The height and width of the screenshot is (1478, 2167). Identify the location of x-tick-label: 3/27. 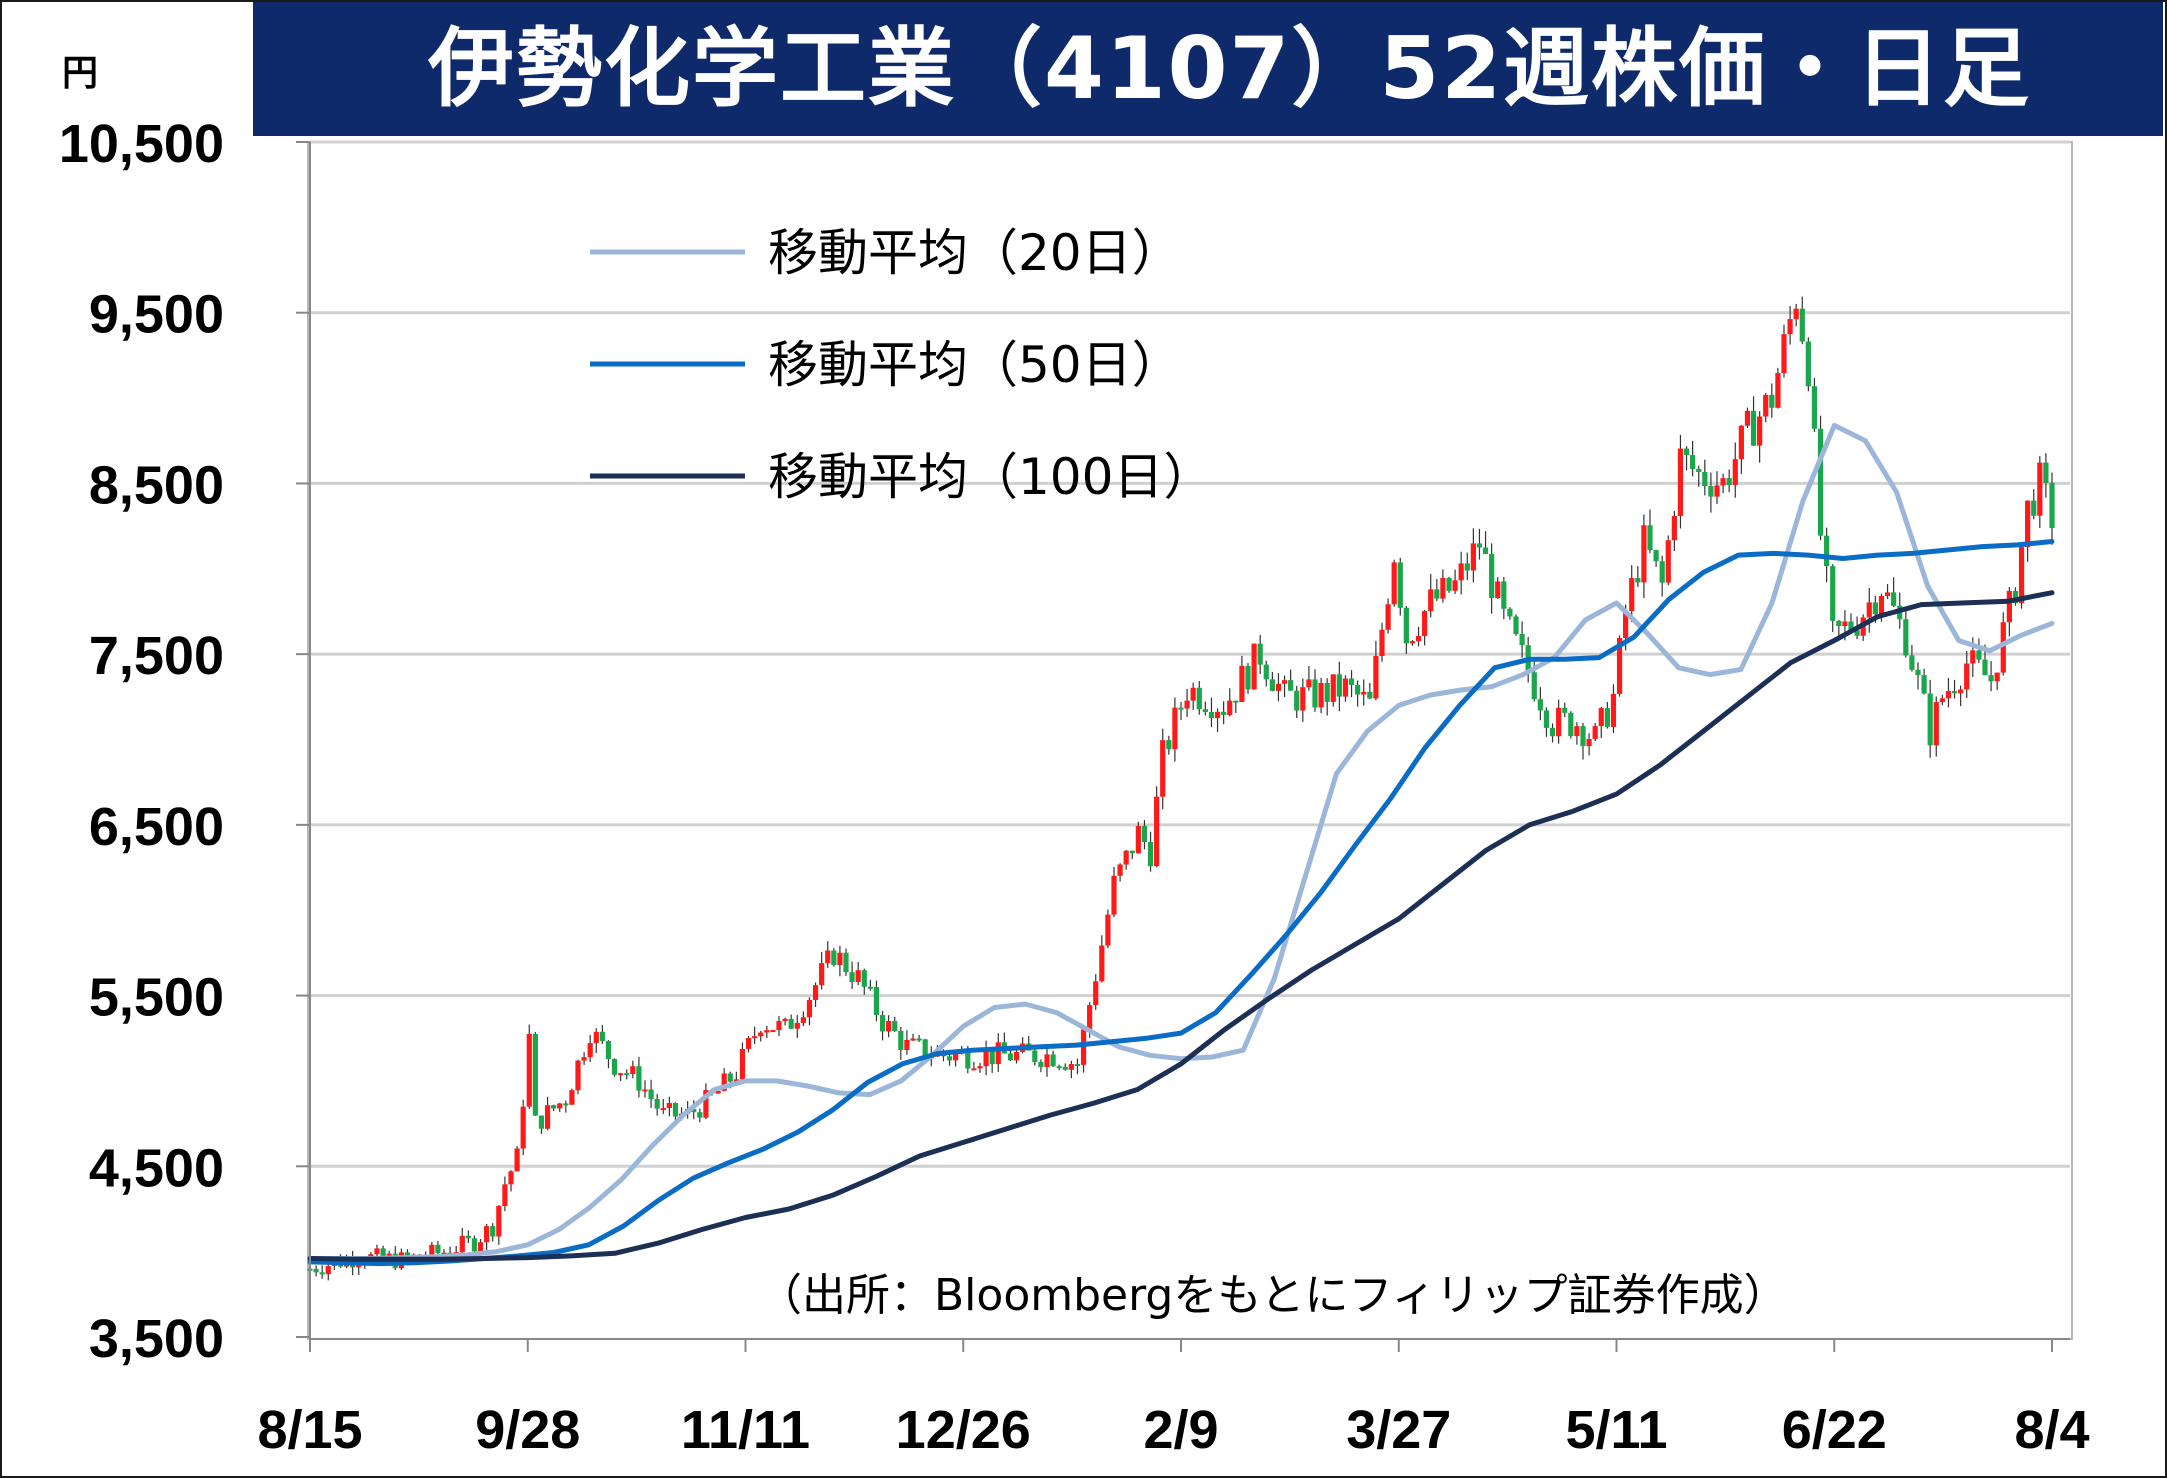
(1398, 1430).